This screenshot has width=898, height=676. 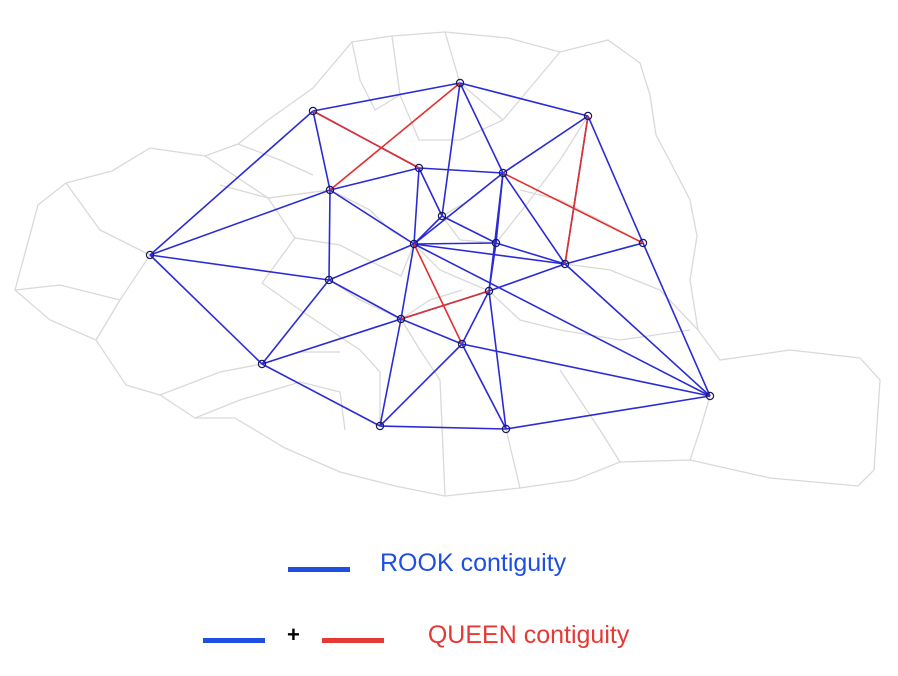 I want to click on legend-rook-line, so click(x=319, y=569).